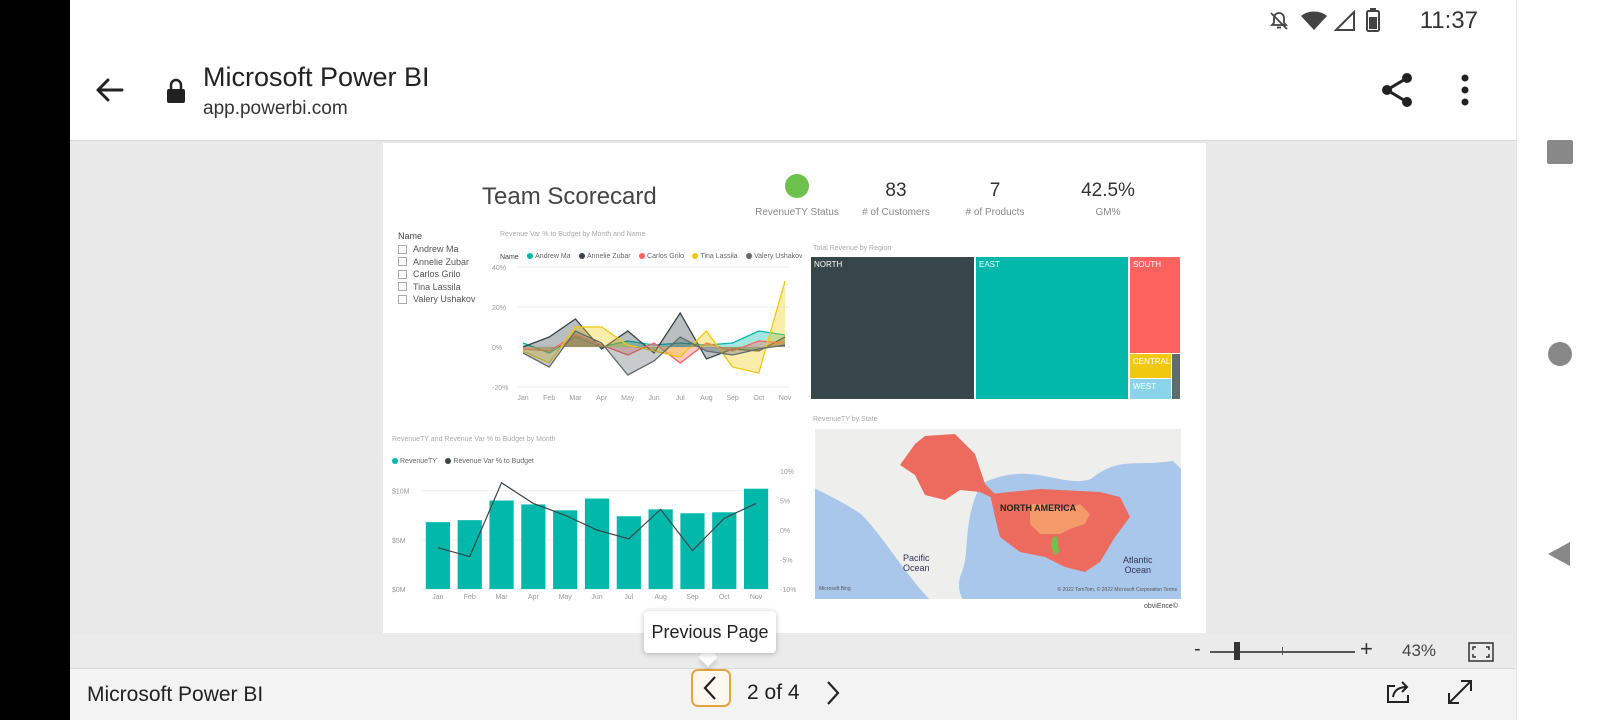 This screenshot has width=1600, height=720. What do you see at coordinates (553, 256) in the screenshot?
I see `legend-label: Andrew Ma` at bounding box center [553, 256].